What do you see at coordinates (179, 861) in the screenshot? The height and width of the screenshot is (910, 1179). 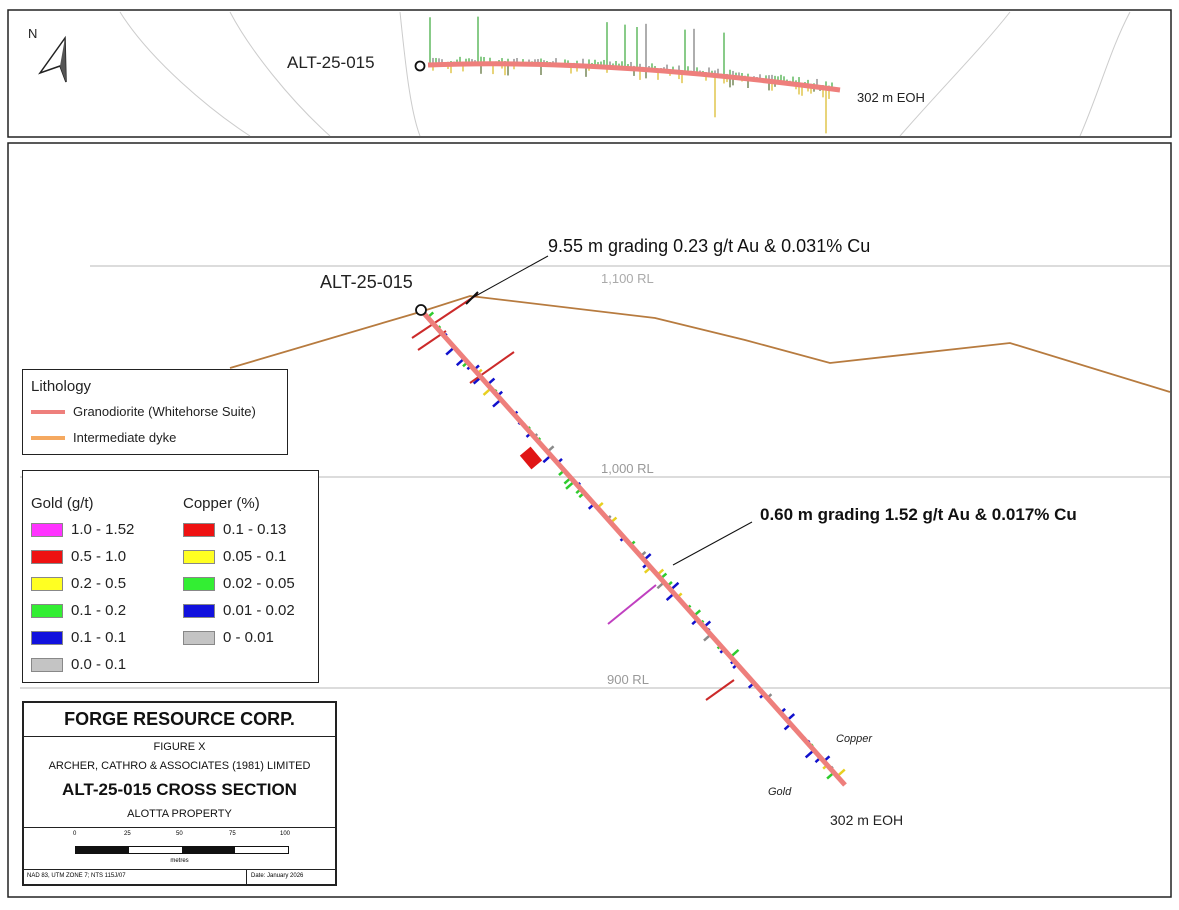 I see `scale-unit: metres` at bounding box center [179, 861].